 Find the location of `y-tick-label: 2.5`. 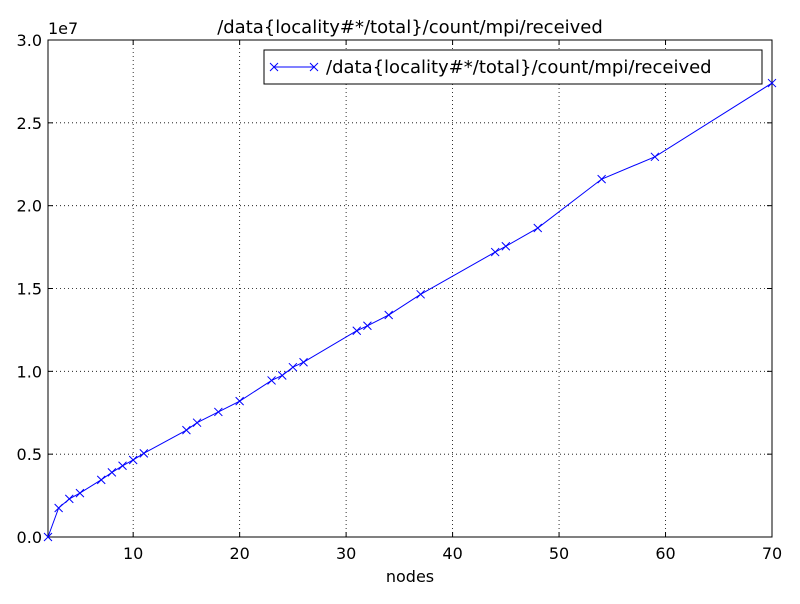

y-tick-label: 2.5 is located at coordinates (29, 123).